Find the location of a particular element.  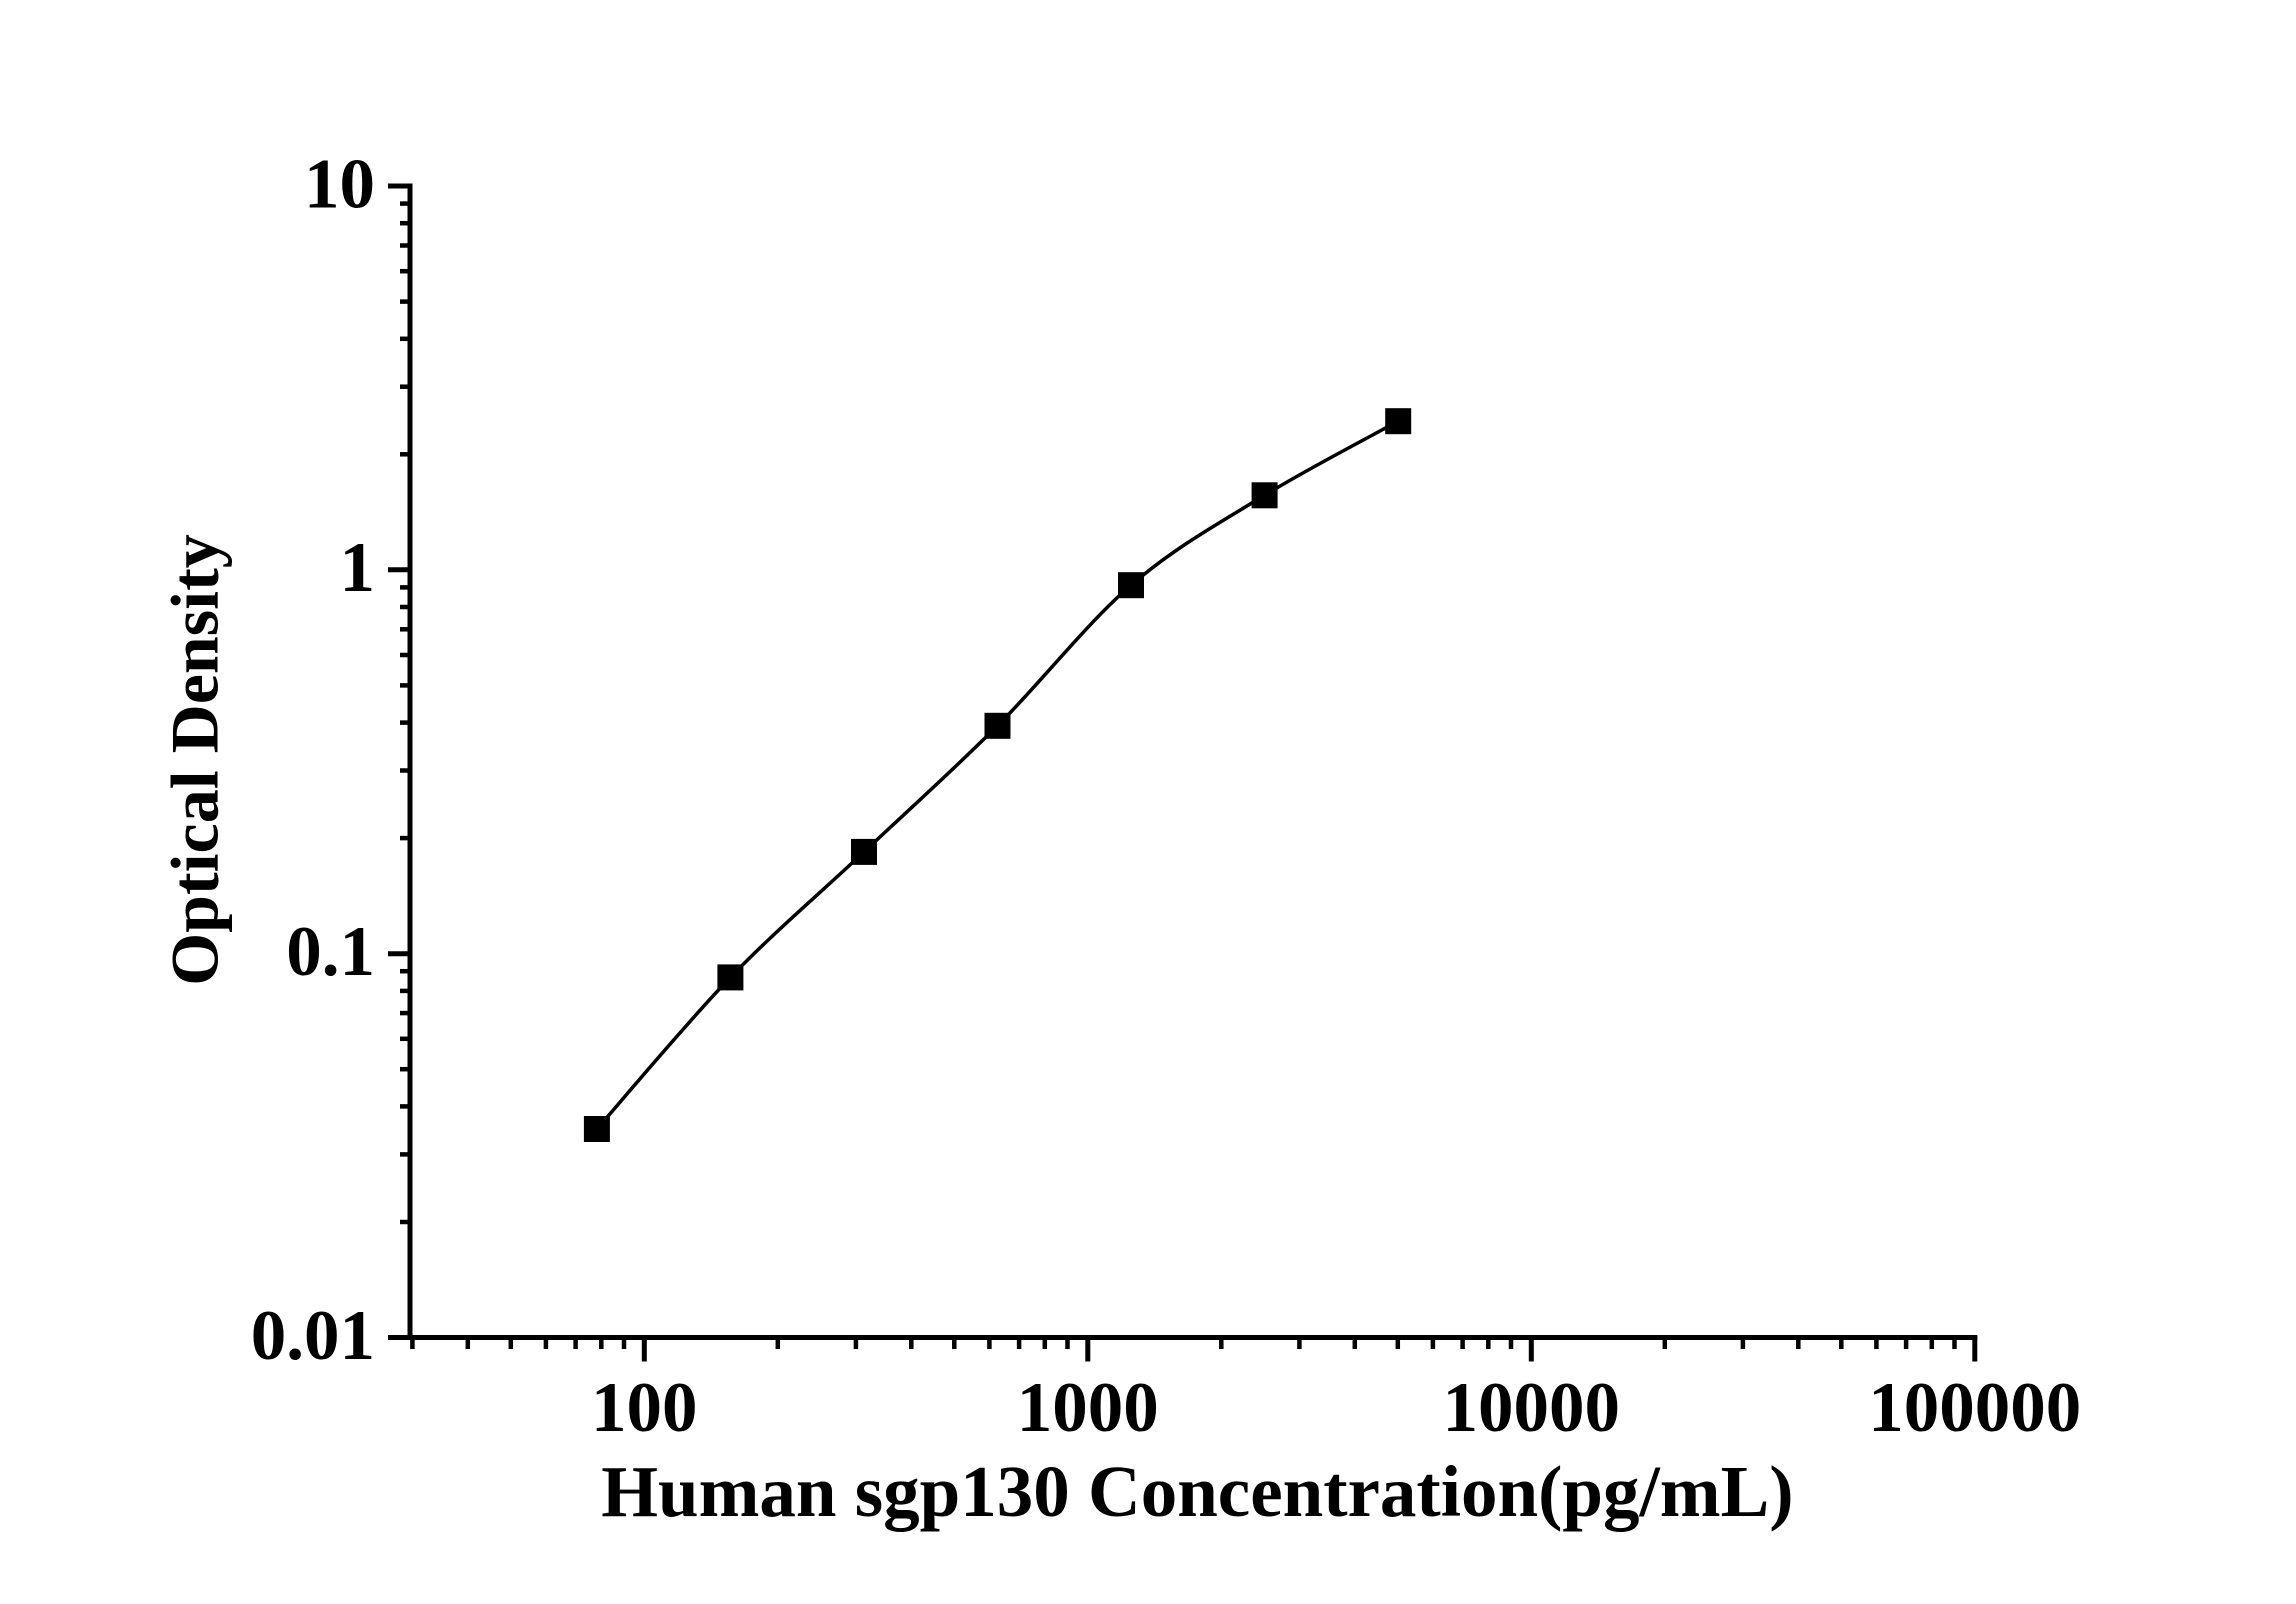

svg-text: 1 is located at coordinates (358, 568).